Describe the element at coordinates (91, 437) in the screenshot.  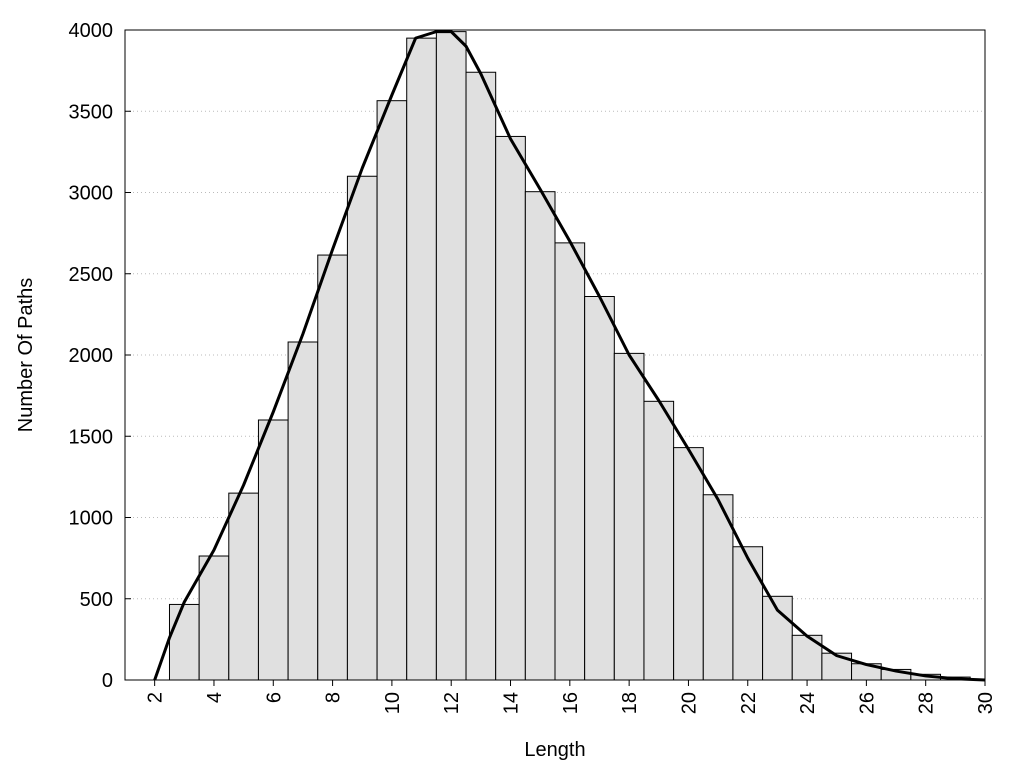
I see `y-tick-label: 1500` at that location.